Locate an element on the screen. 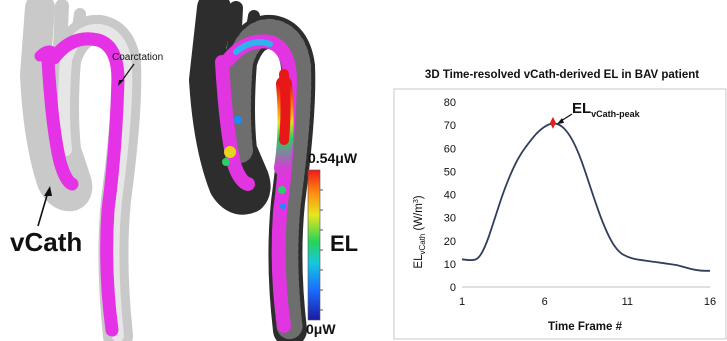  el-colorbar is located at coordinates (315, 245).